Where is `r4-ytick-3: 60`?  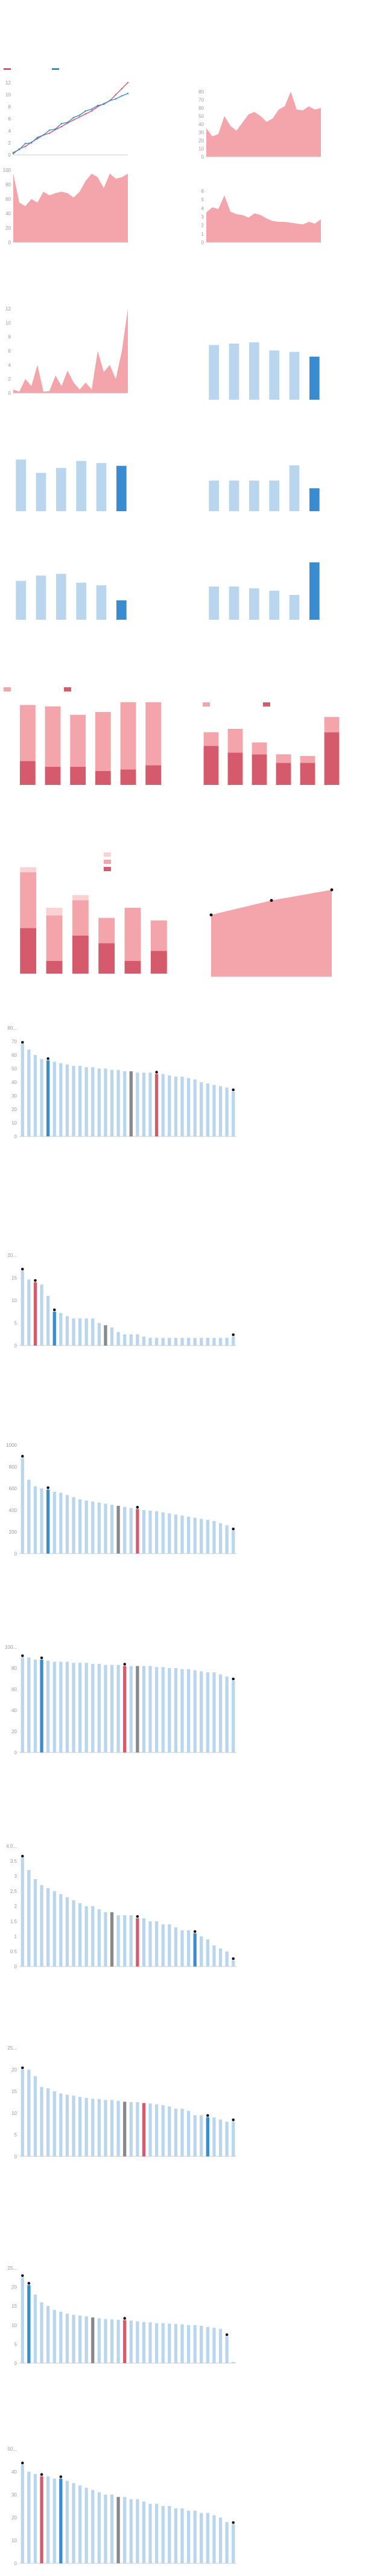 r4-ytick-3: 60 is located at coordinates (14, 1689).